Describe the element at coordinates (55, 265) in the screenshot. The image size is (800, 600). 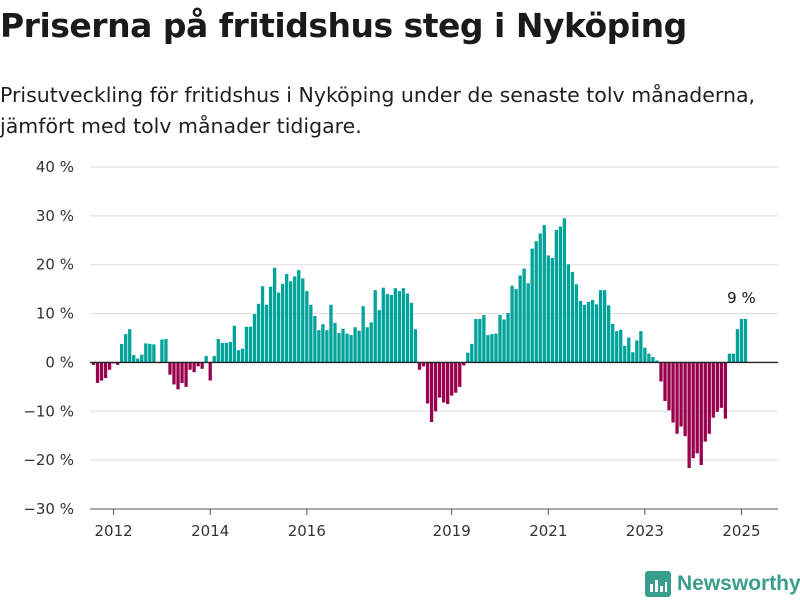
I see `y-tick-label: 20 %` at that location.